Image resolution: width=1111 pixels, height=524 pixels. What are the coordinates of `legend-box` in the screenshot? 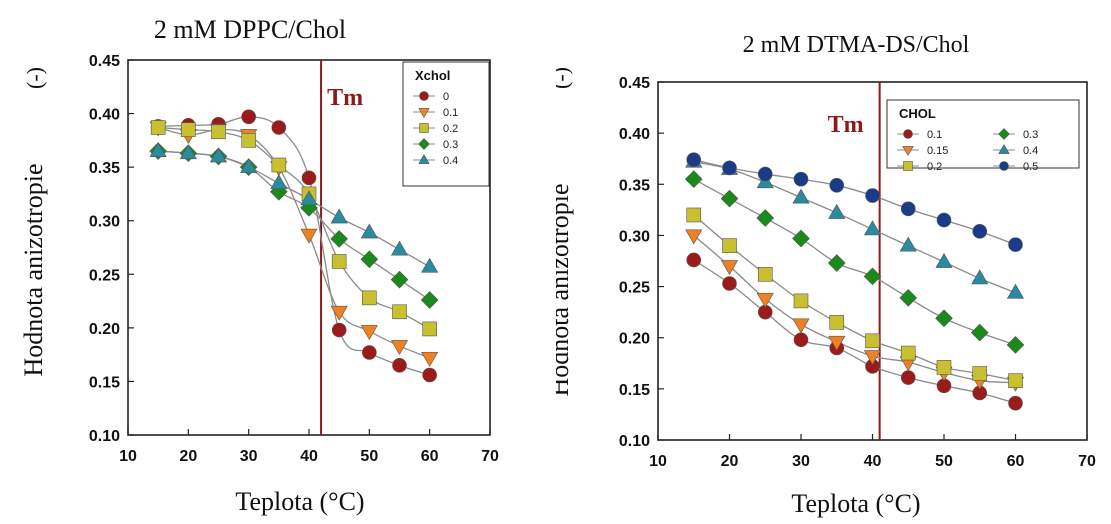 It's located at (983, 134).